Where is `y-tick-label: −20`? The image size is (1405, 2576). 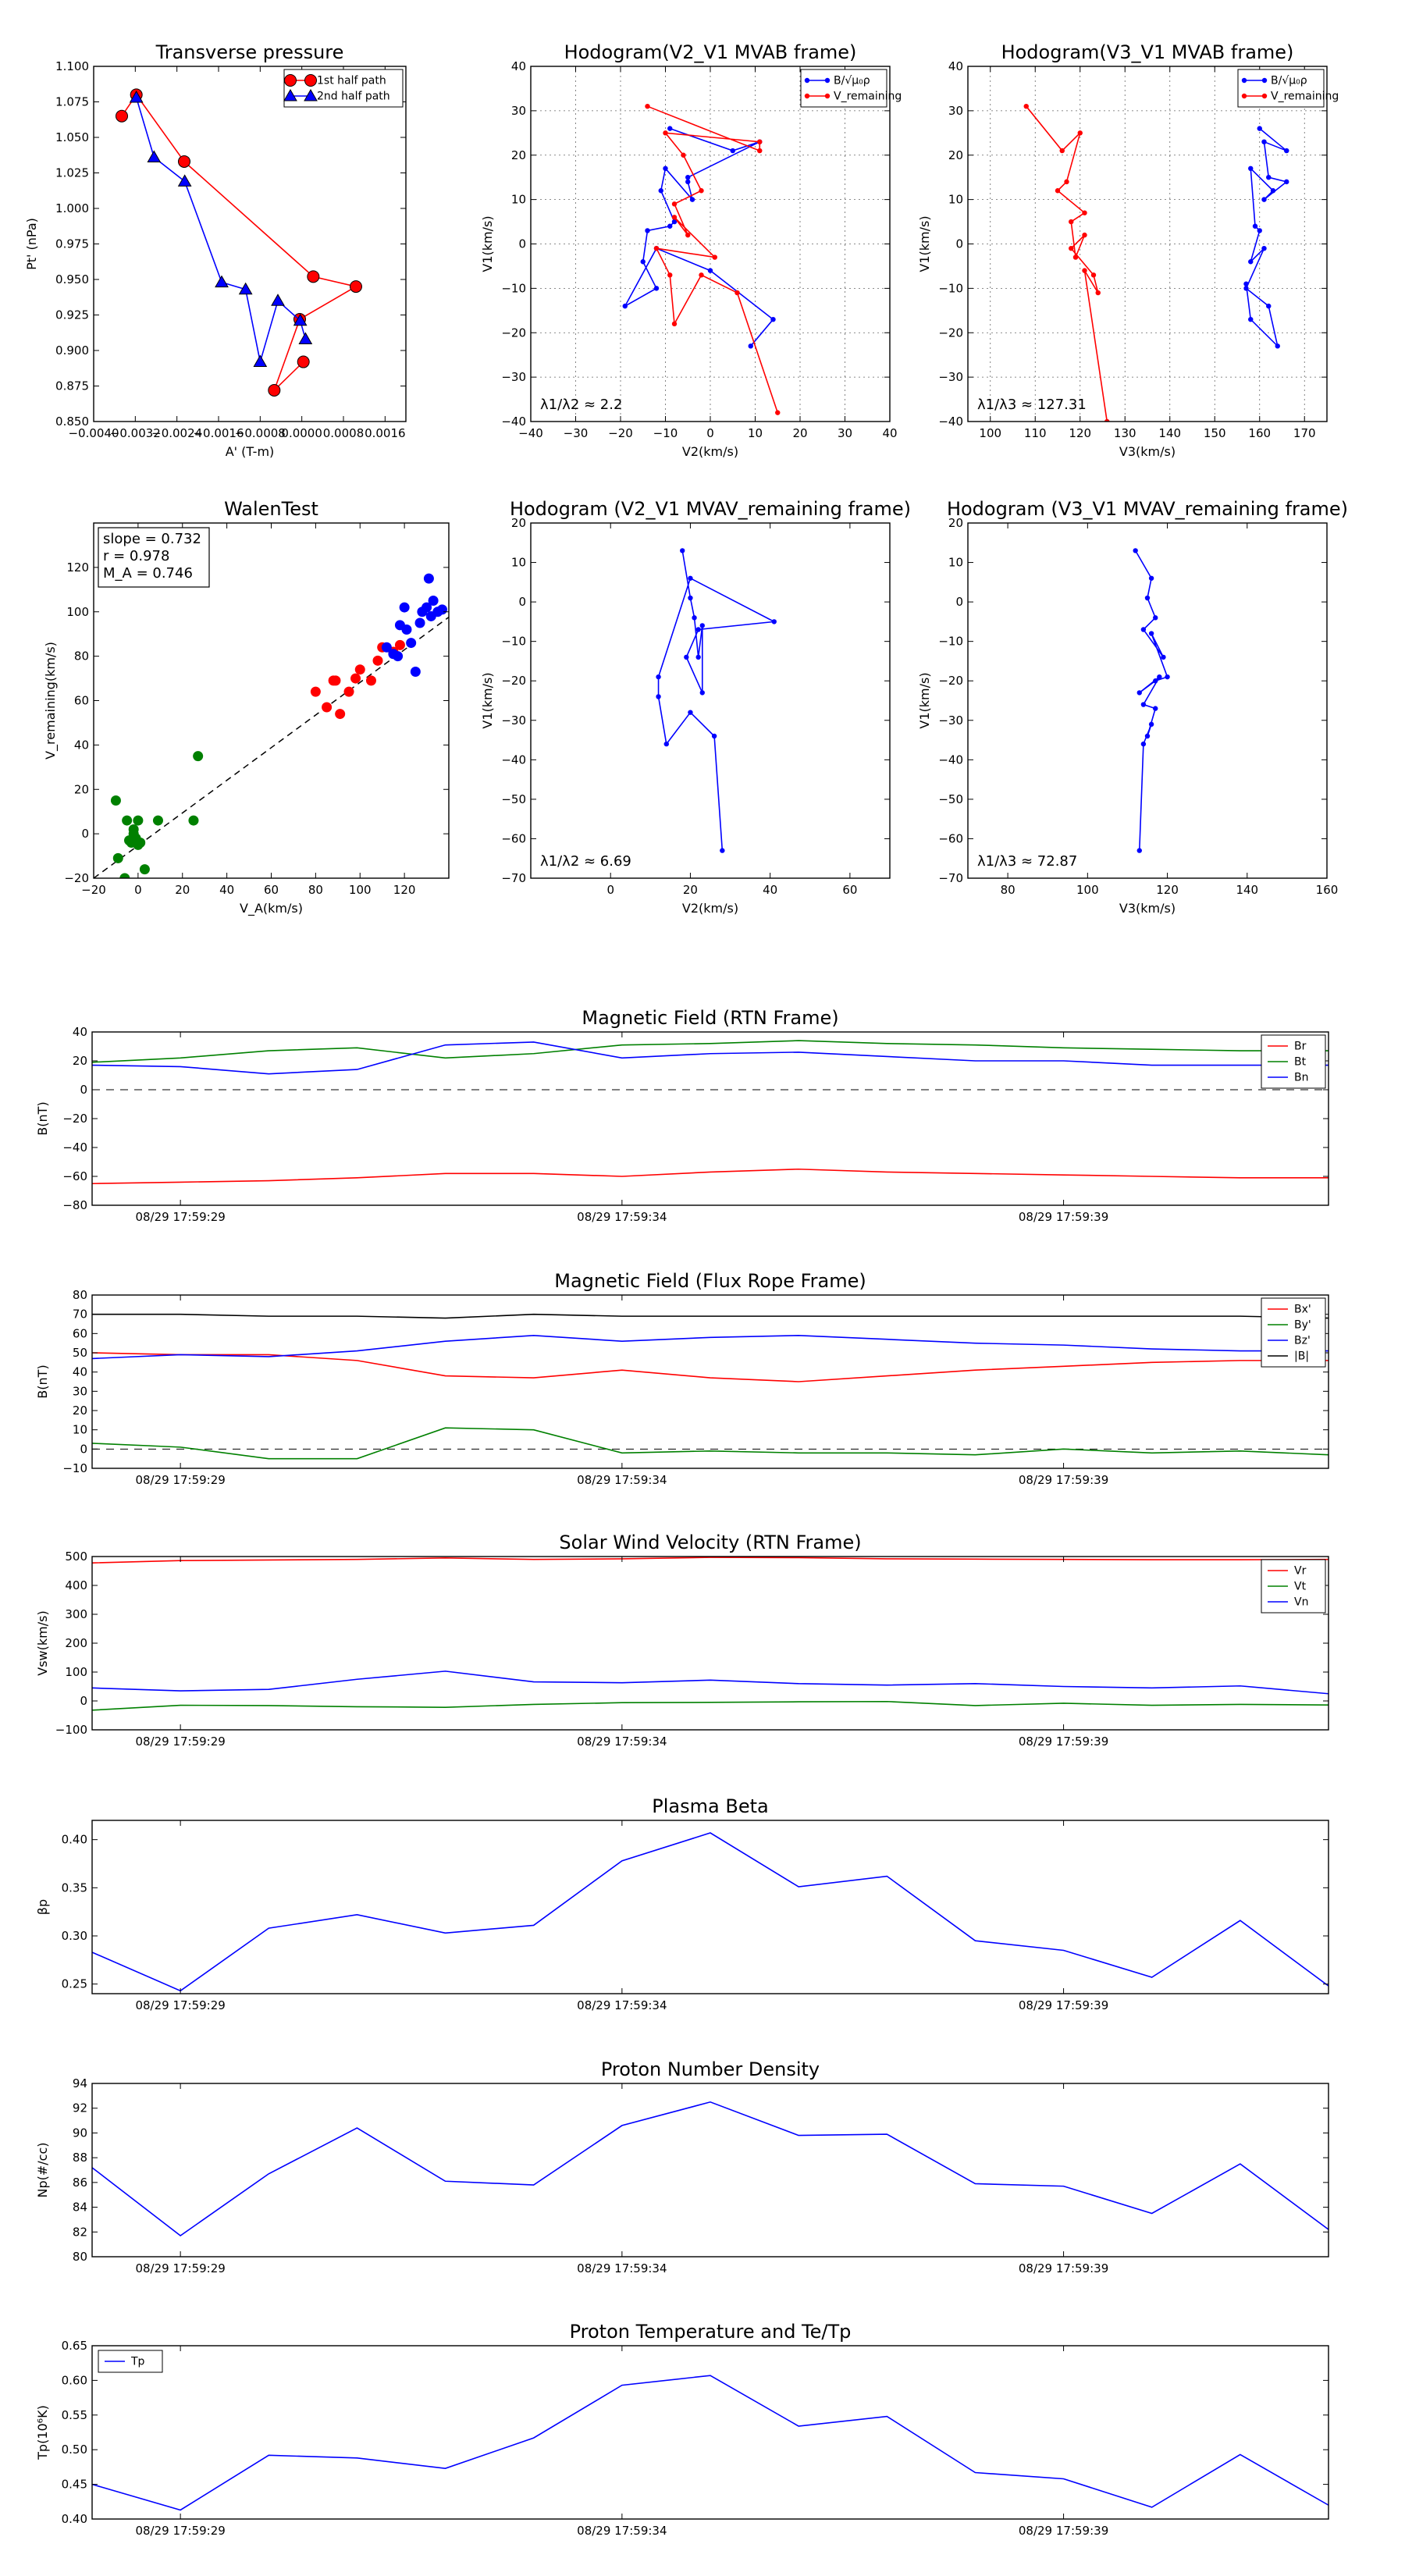 y-tick-label: −20 is located at coordinates (513, 333).